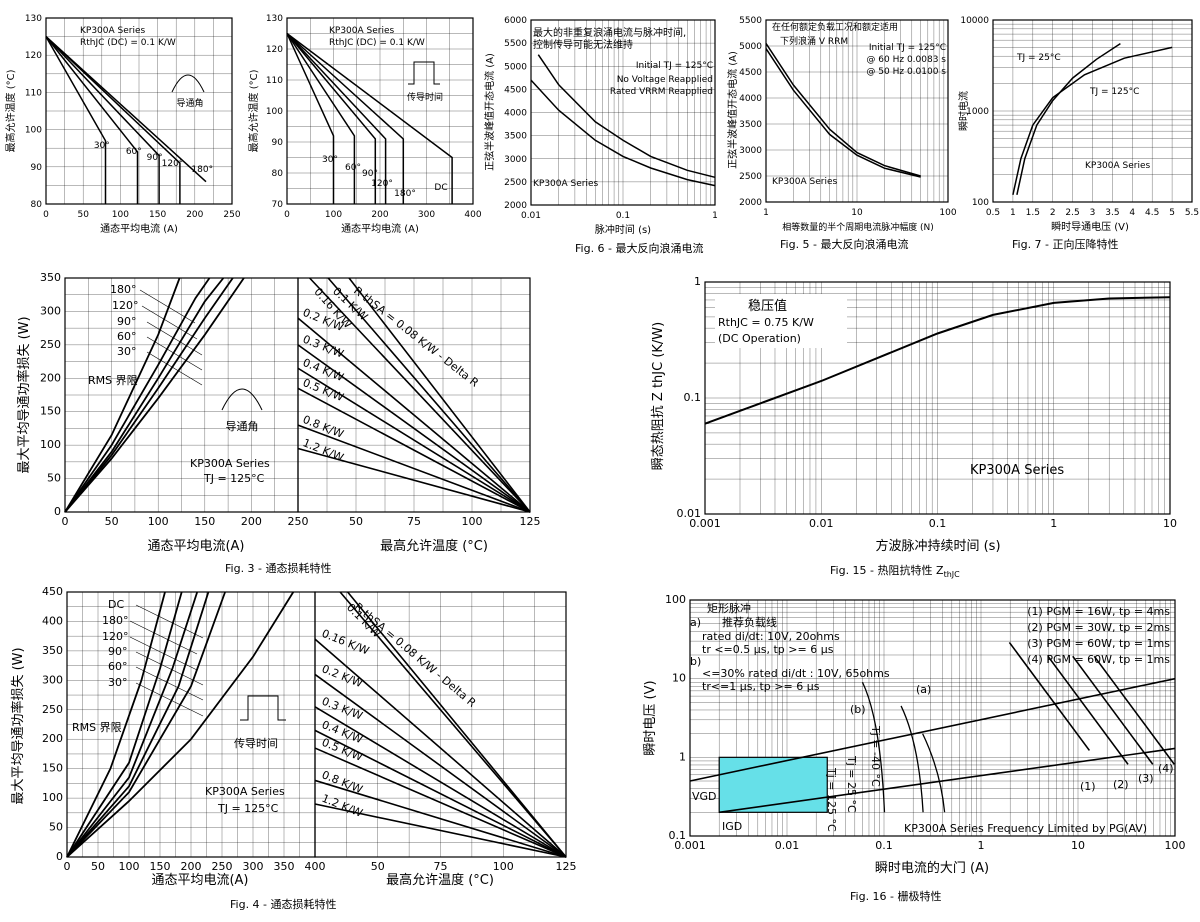 The height and width of the screenshot is (922, 1200). I want to click on y-tick-label: 110, so click(33, 93).